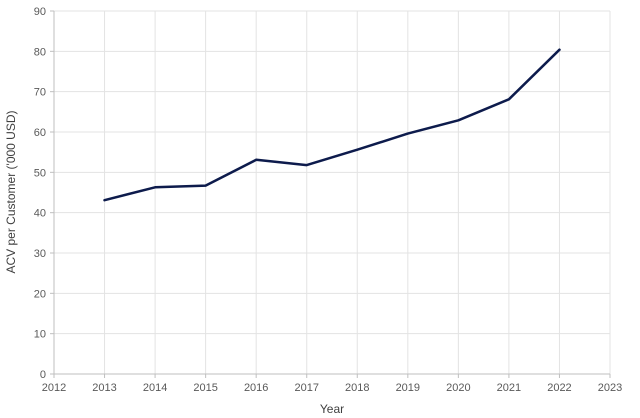 Image resolution: width=640 pixels, height=418 pixels. What do you see at coordinates (40, 133) in the screenshot?
I see `y-tick-label: 60` at bounding box center [40, 133].